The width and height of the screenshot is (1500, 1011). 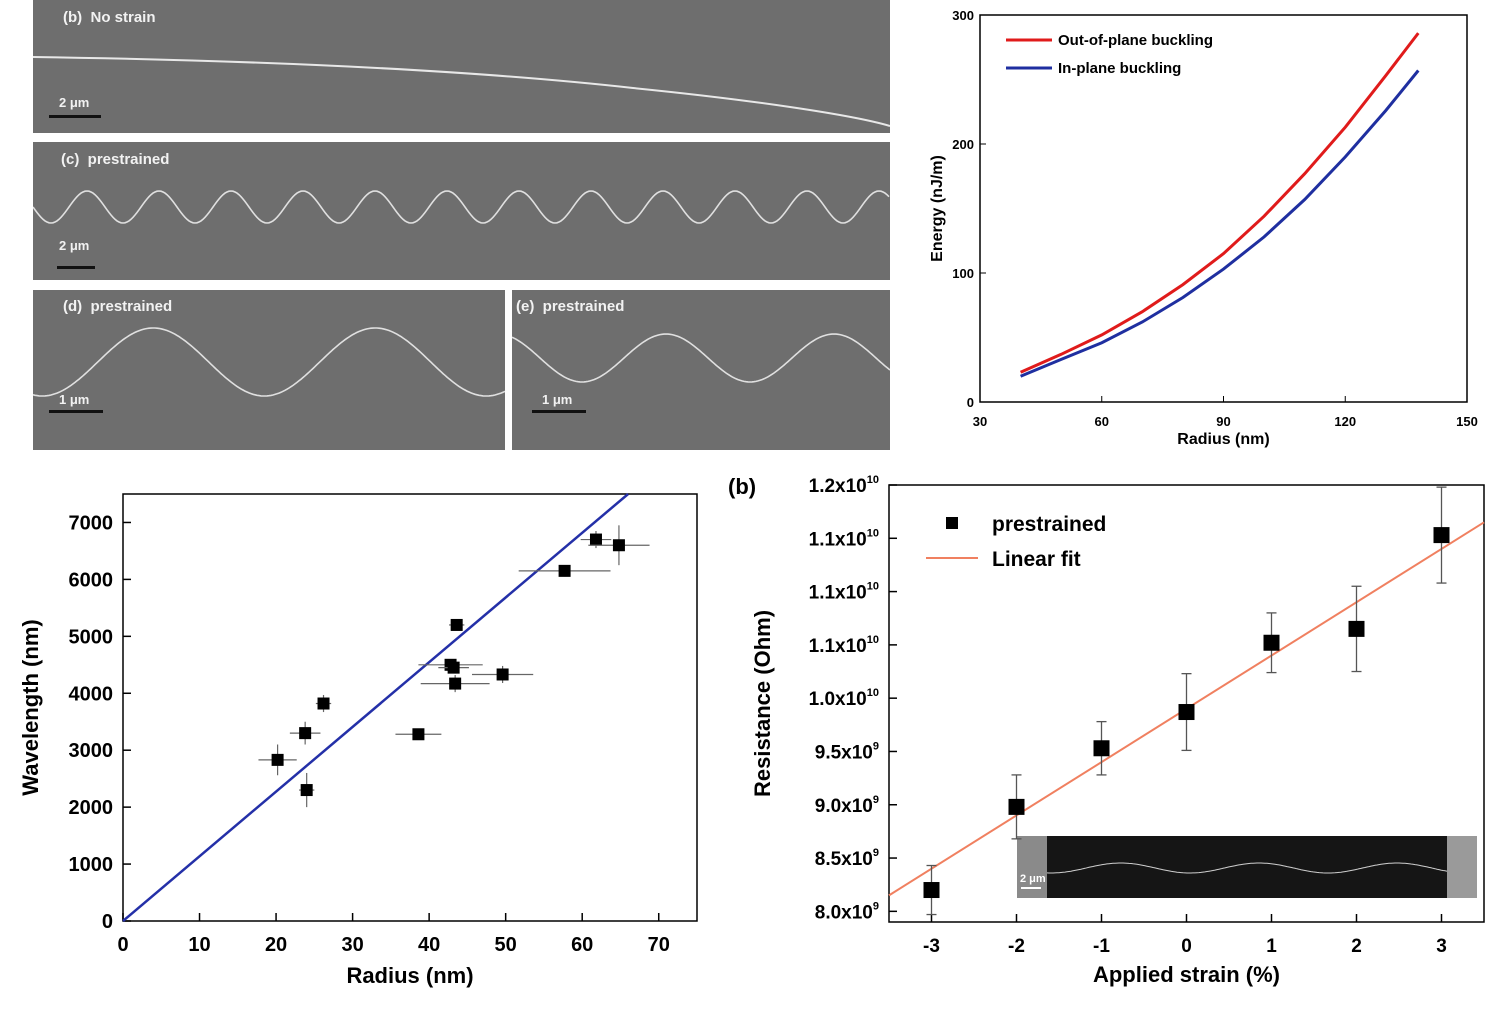 What do you see at coordinates (570, 306) in the screenshot?
I see `sem-panel-label: (e) prestrained` at bounding box center [570, 306].